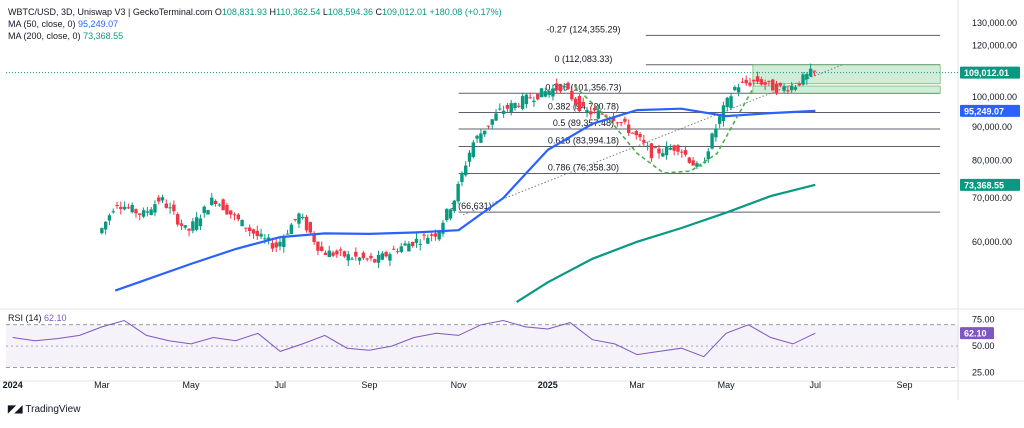 Image resolution: width=1024 pixels, height=428 pixels. Describe the element at coordinates (192, 385) in the screenshot. I see `x-tick-label-2: May` at that location.